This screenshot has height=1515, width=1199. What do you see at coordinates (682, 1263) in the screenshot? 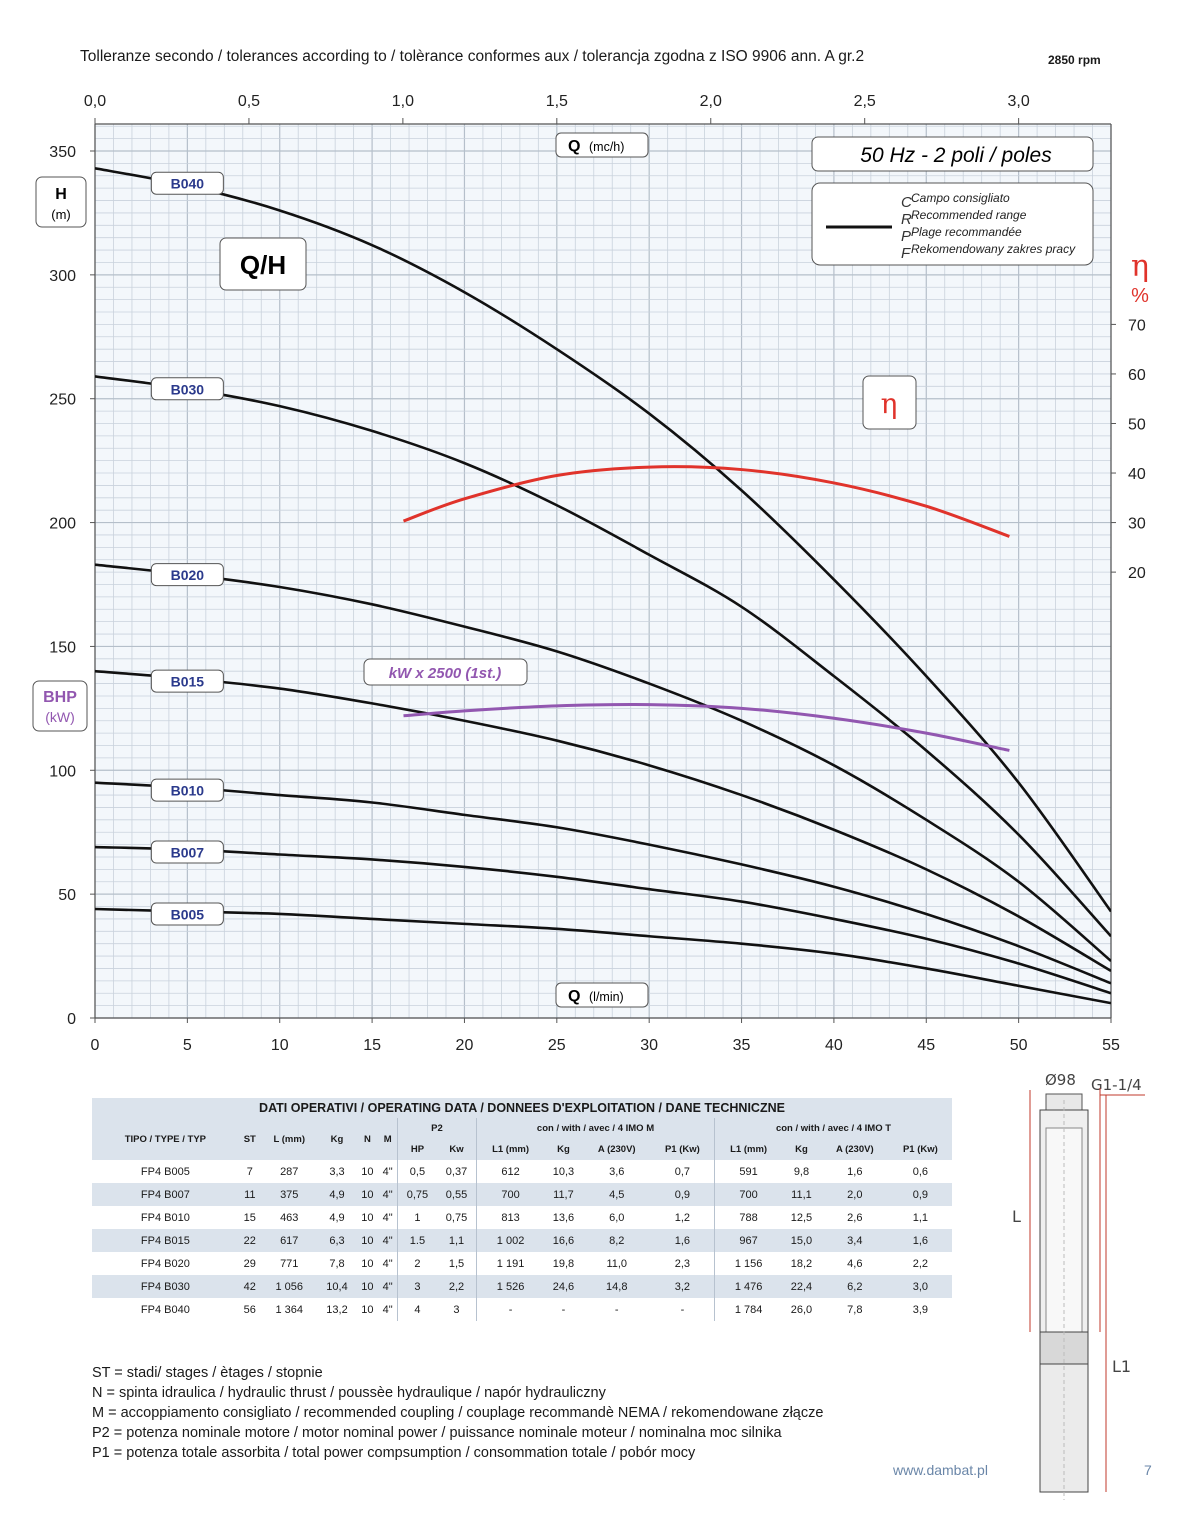
I see `table-cell: 2,3` at bounding box center [682, 1263].